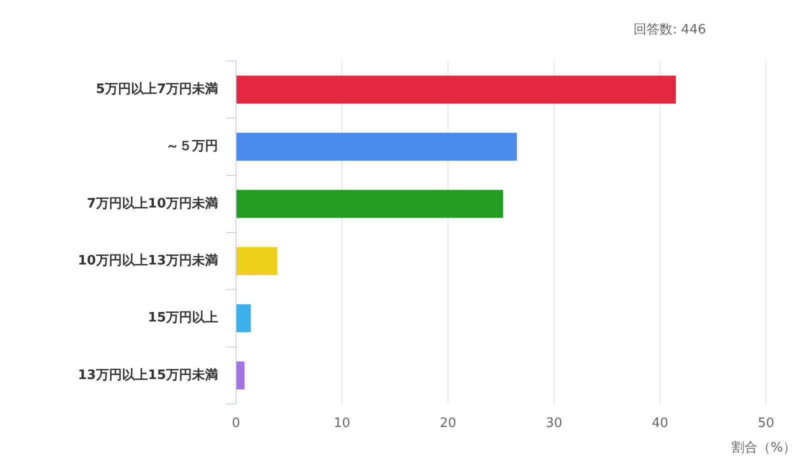 This screenshot has width=800, height=472. What do you see at coordinates (766, 424) in the screenshot?
I see `x-tick-label: 50` at bounding box center [766, 424].